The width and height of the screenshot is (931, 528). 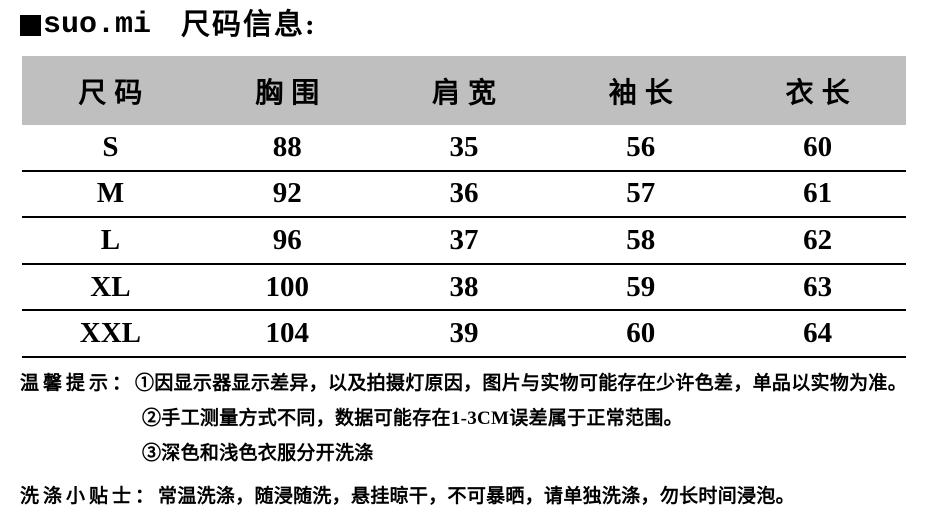 I want to click on cell-sleeve: 57, so click(x=641, y=193).